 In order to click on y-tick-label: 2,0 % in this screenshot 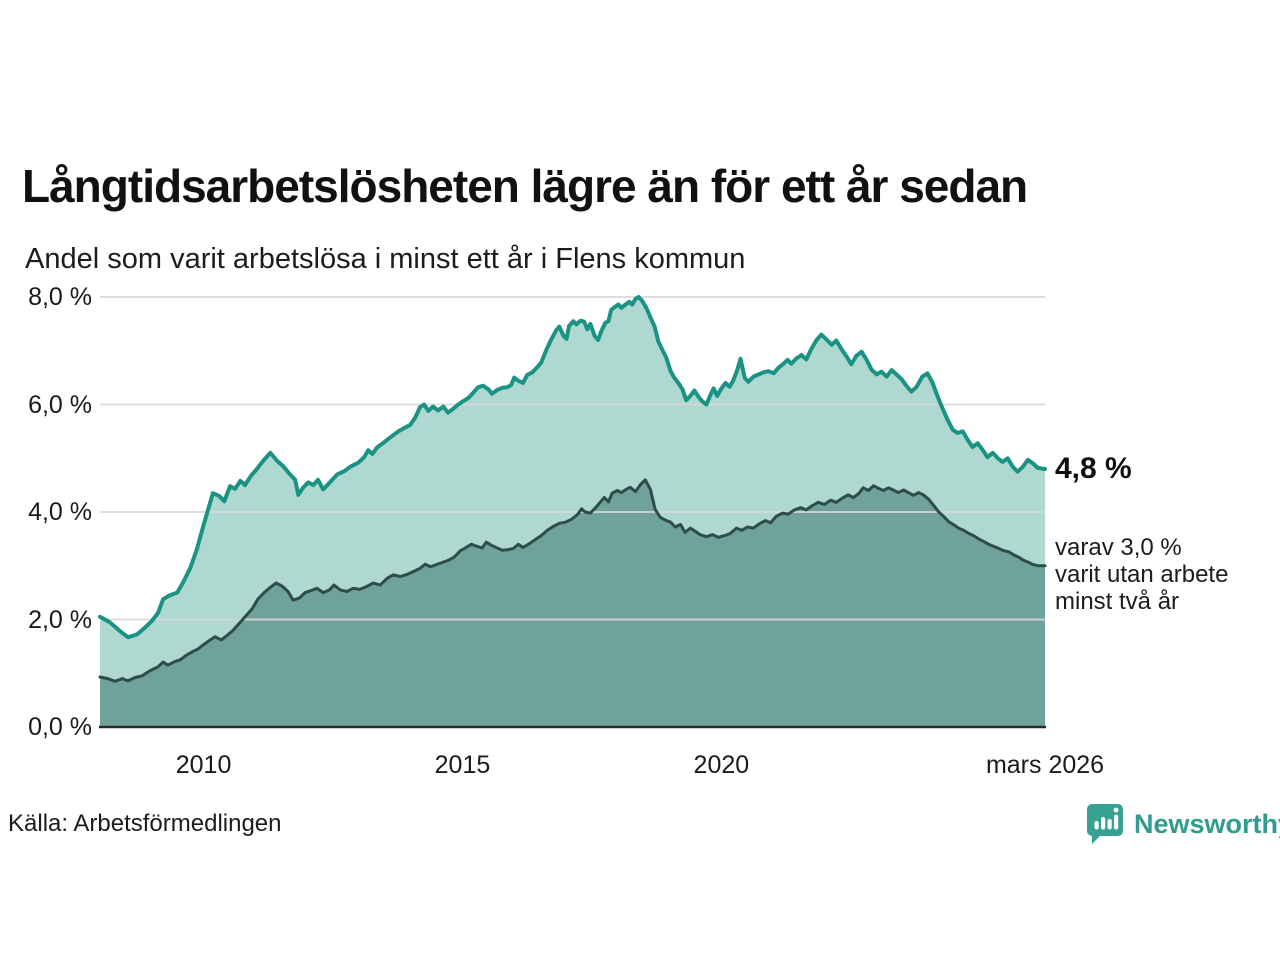, I will do `click(60, 619)`.